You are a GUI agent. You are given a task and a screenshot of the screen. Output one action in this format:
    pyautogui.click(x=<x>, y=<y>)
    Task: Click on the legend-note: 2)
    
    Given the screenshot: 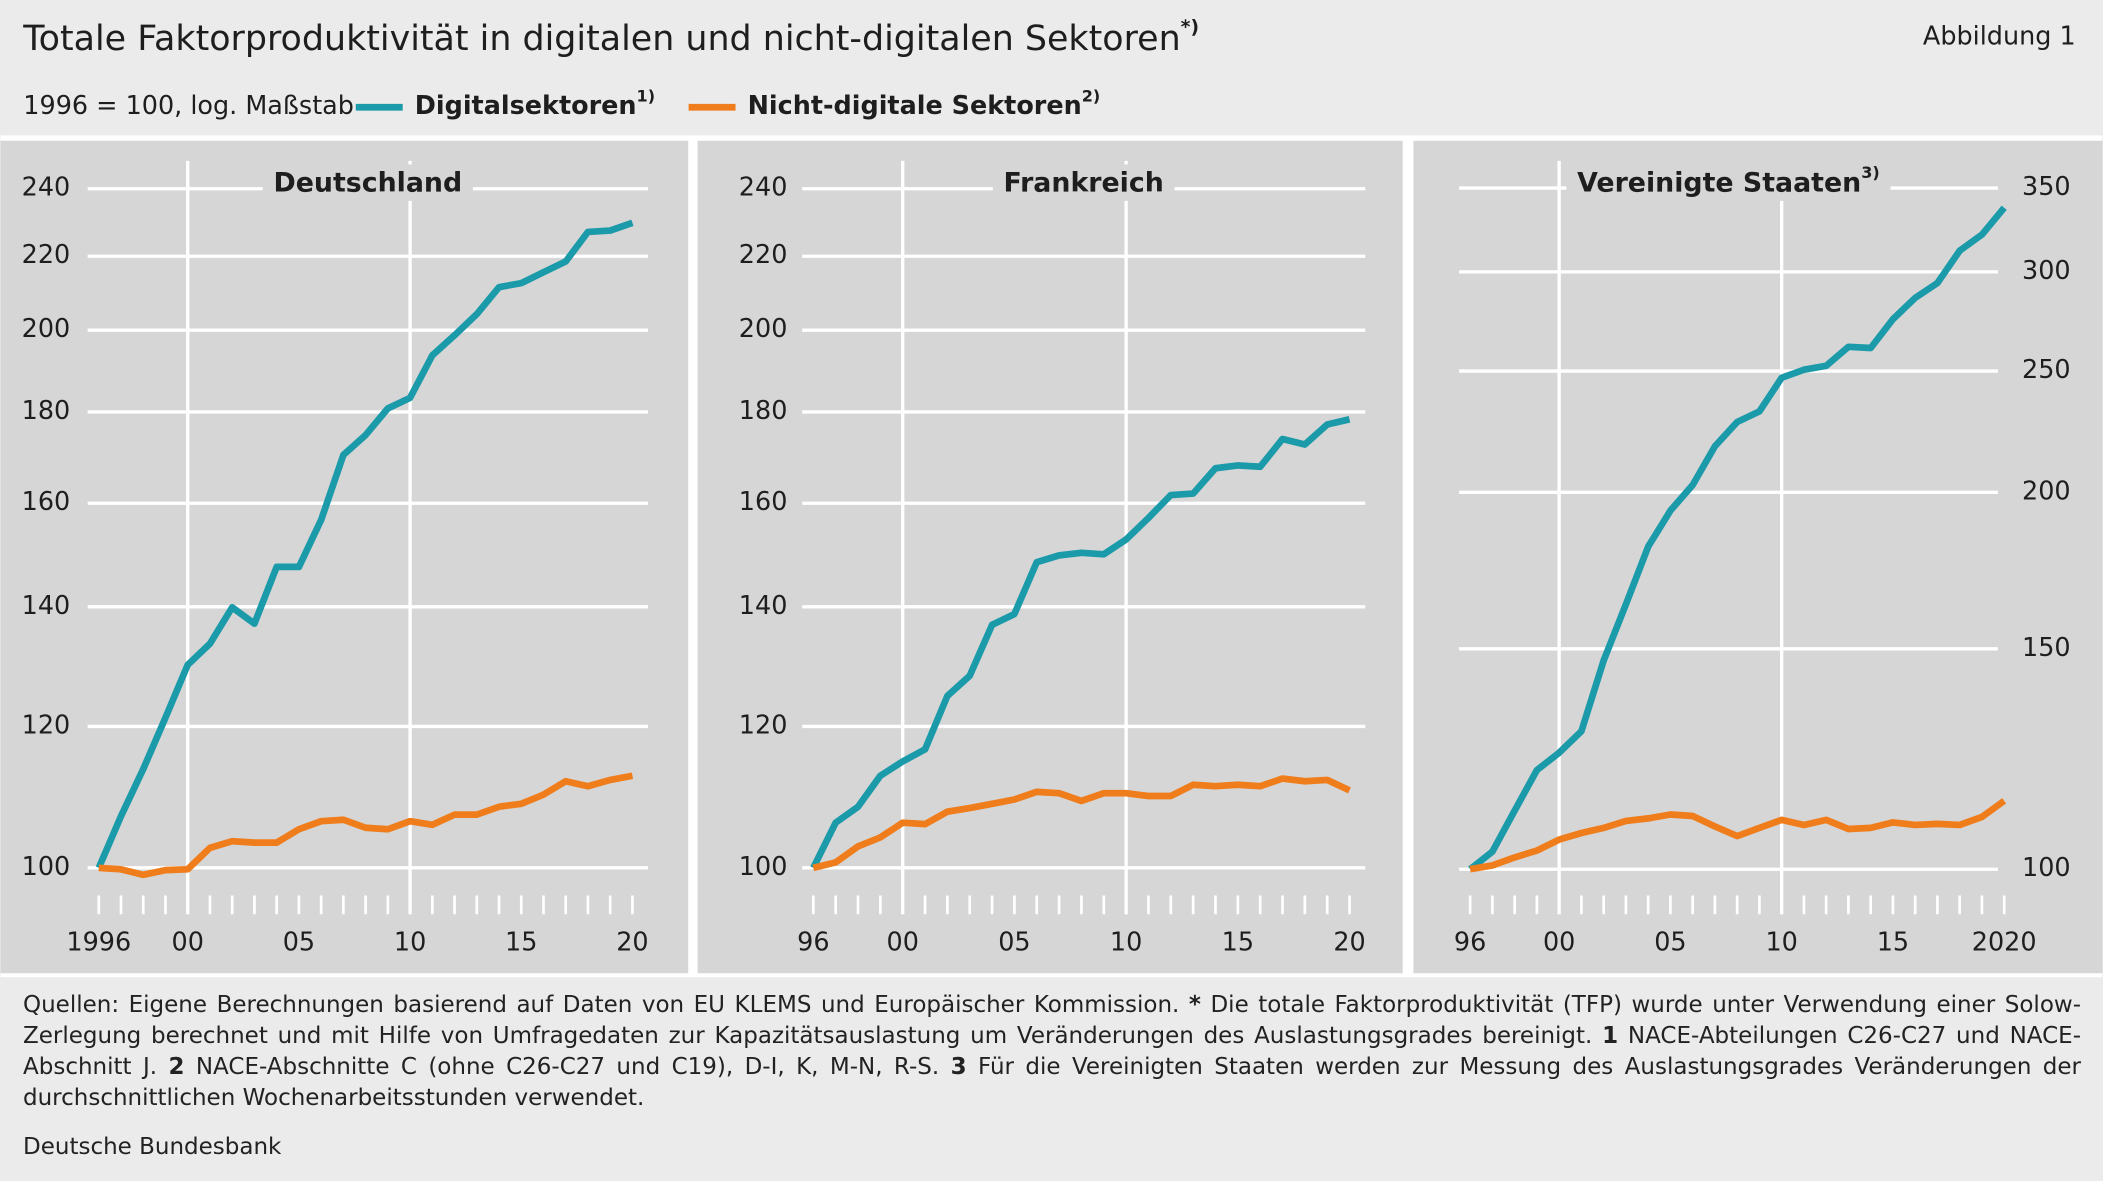 What is the action you would take?
    pyautogui.click(x=1091, y=95)
    